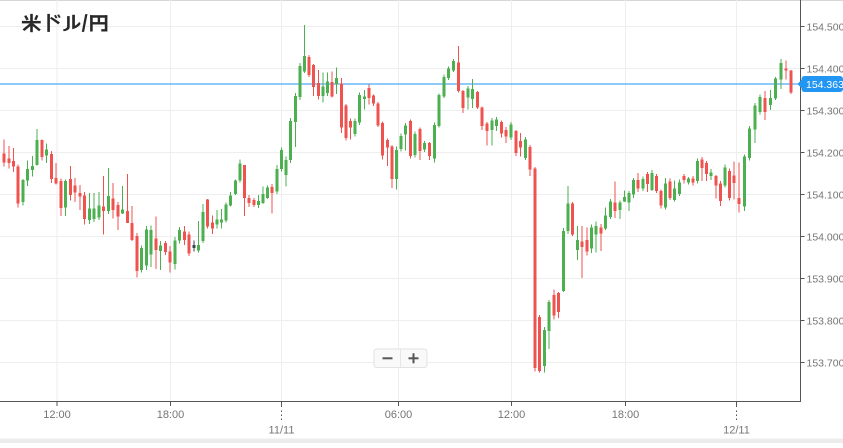  Describe the element at coordinates (825, 363) in the screenshot. I see `svg-text: 153.700` at that location.